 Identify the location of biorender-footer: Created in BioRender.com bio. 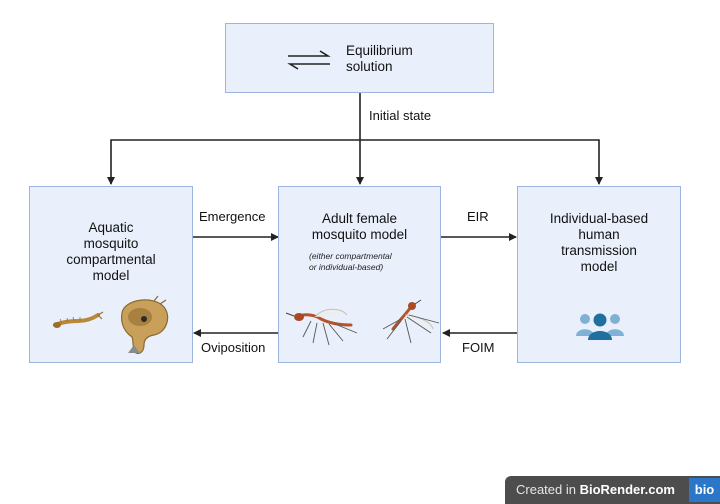
(612, 490).